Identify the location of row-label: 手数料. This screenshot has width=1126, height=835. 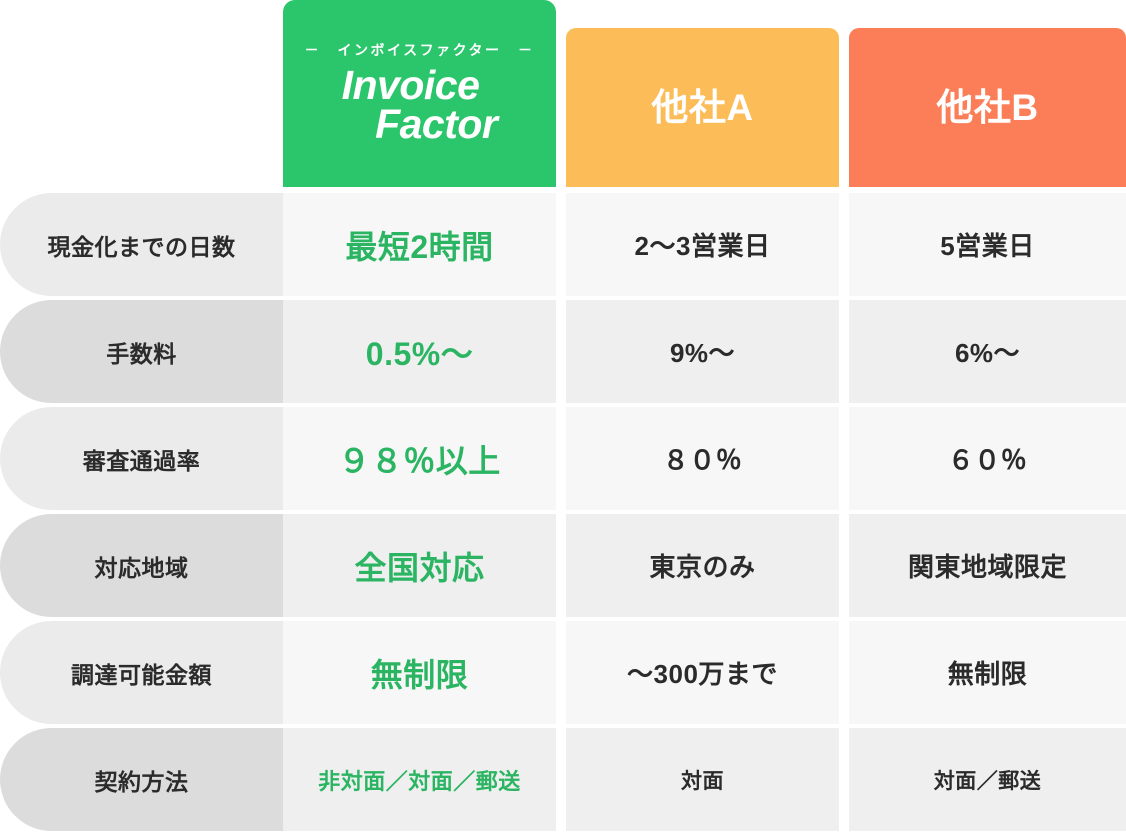
(141, 351).